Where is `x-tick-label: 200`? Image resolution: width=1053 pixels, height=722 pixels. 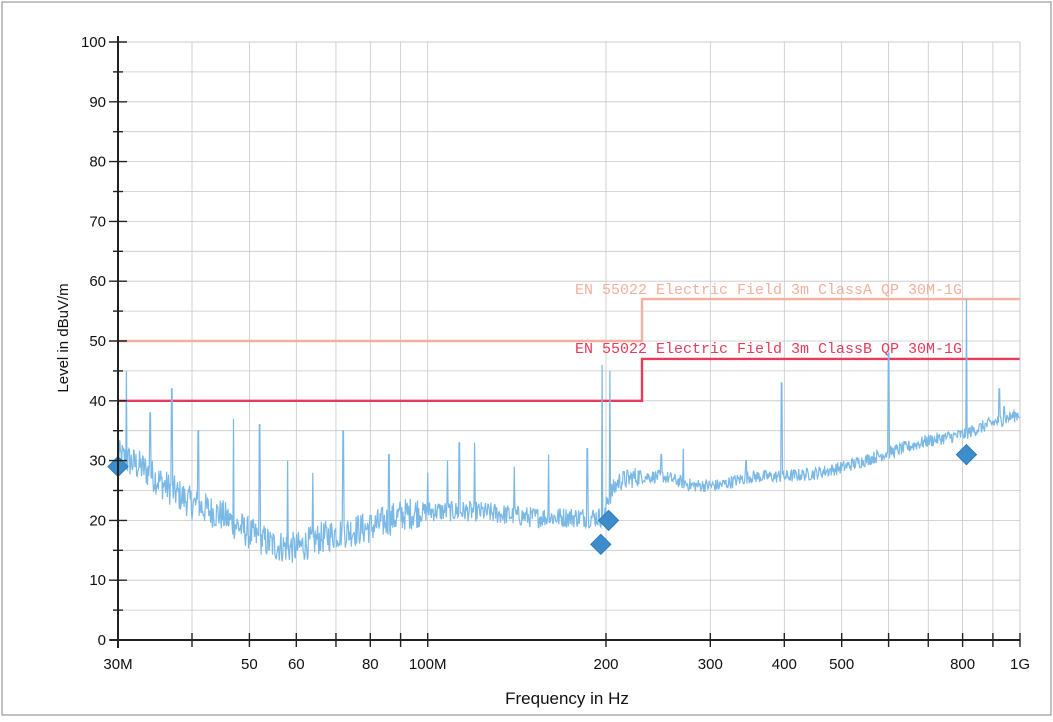
x-tick-label: 200 is located at coordinates (605, 664).